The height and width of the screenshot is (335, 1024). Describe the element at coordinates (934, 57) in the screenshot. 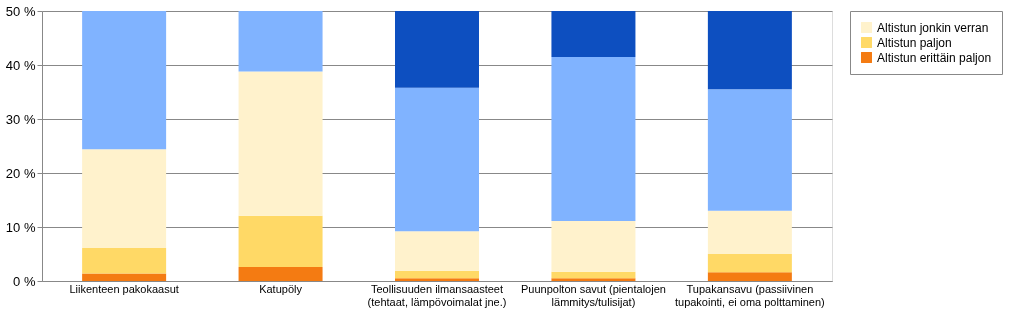

I see `legend-label: Altistun erittäin paljon` at that location.